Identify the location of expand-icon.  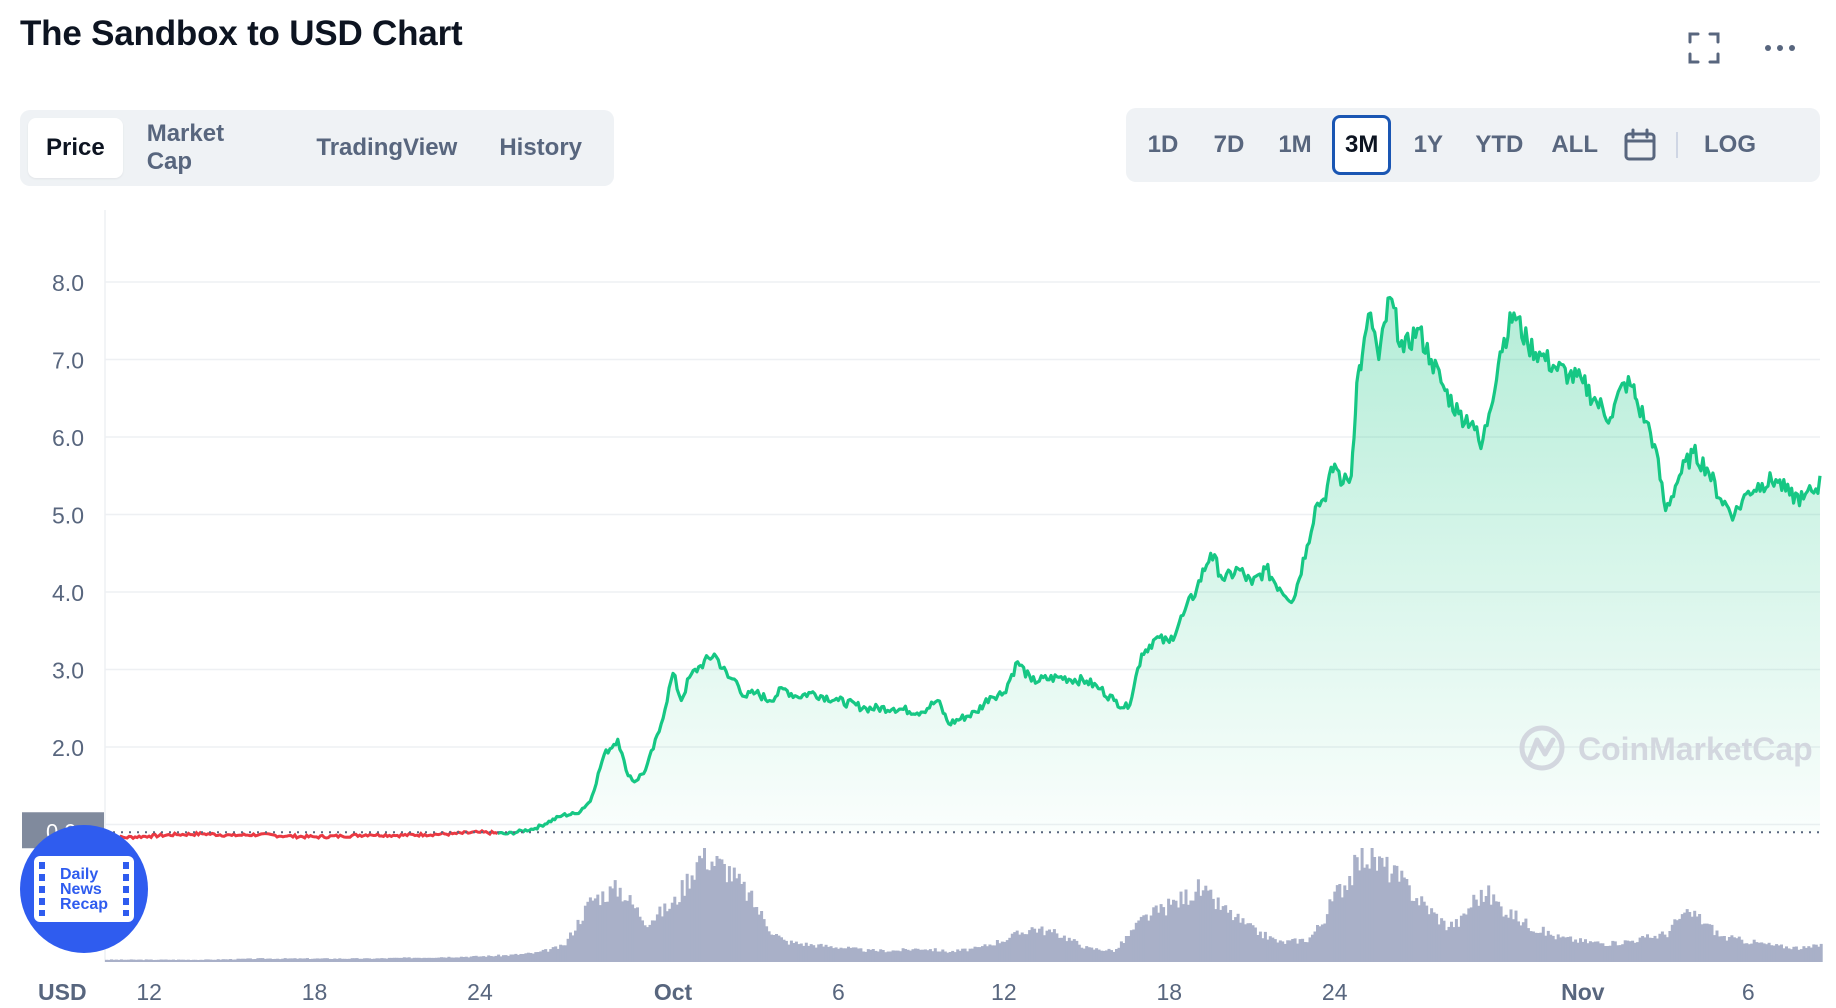
(1704, 48).